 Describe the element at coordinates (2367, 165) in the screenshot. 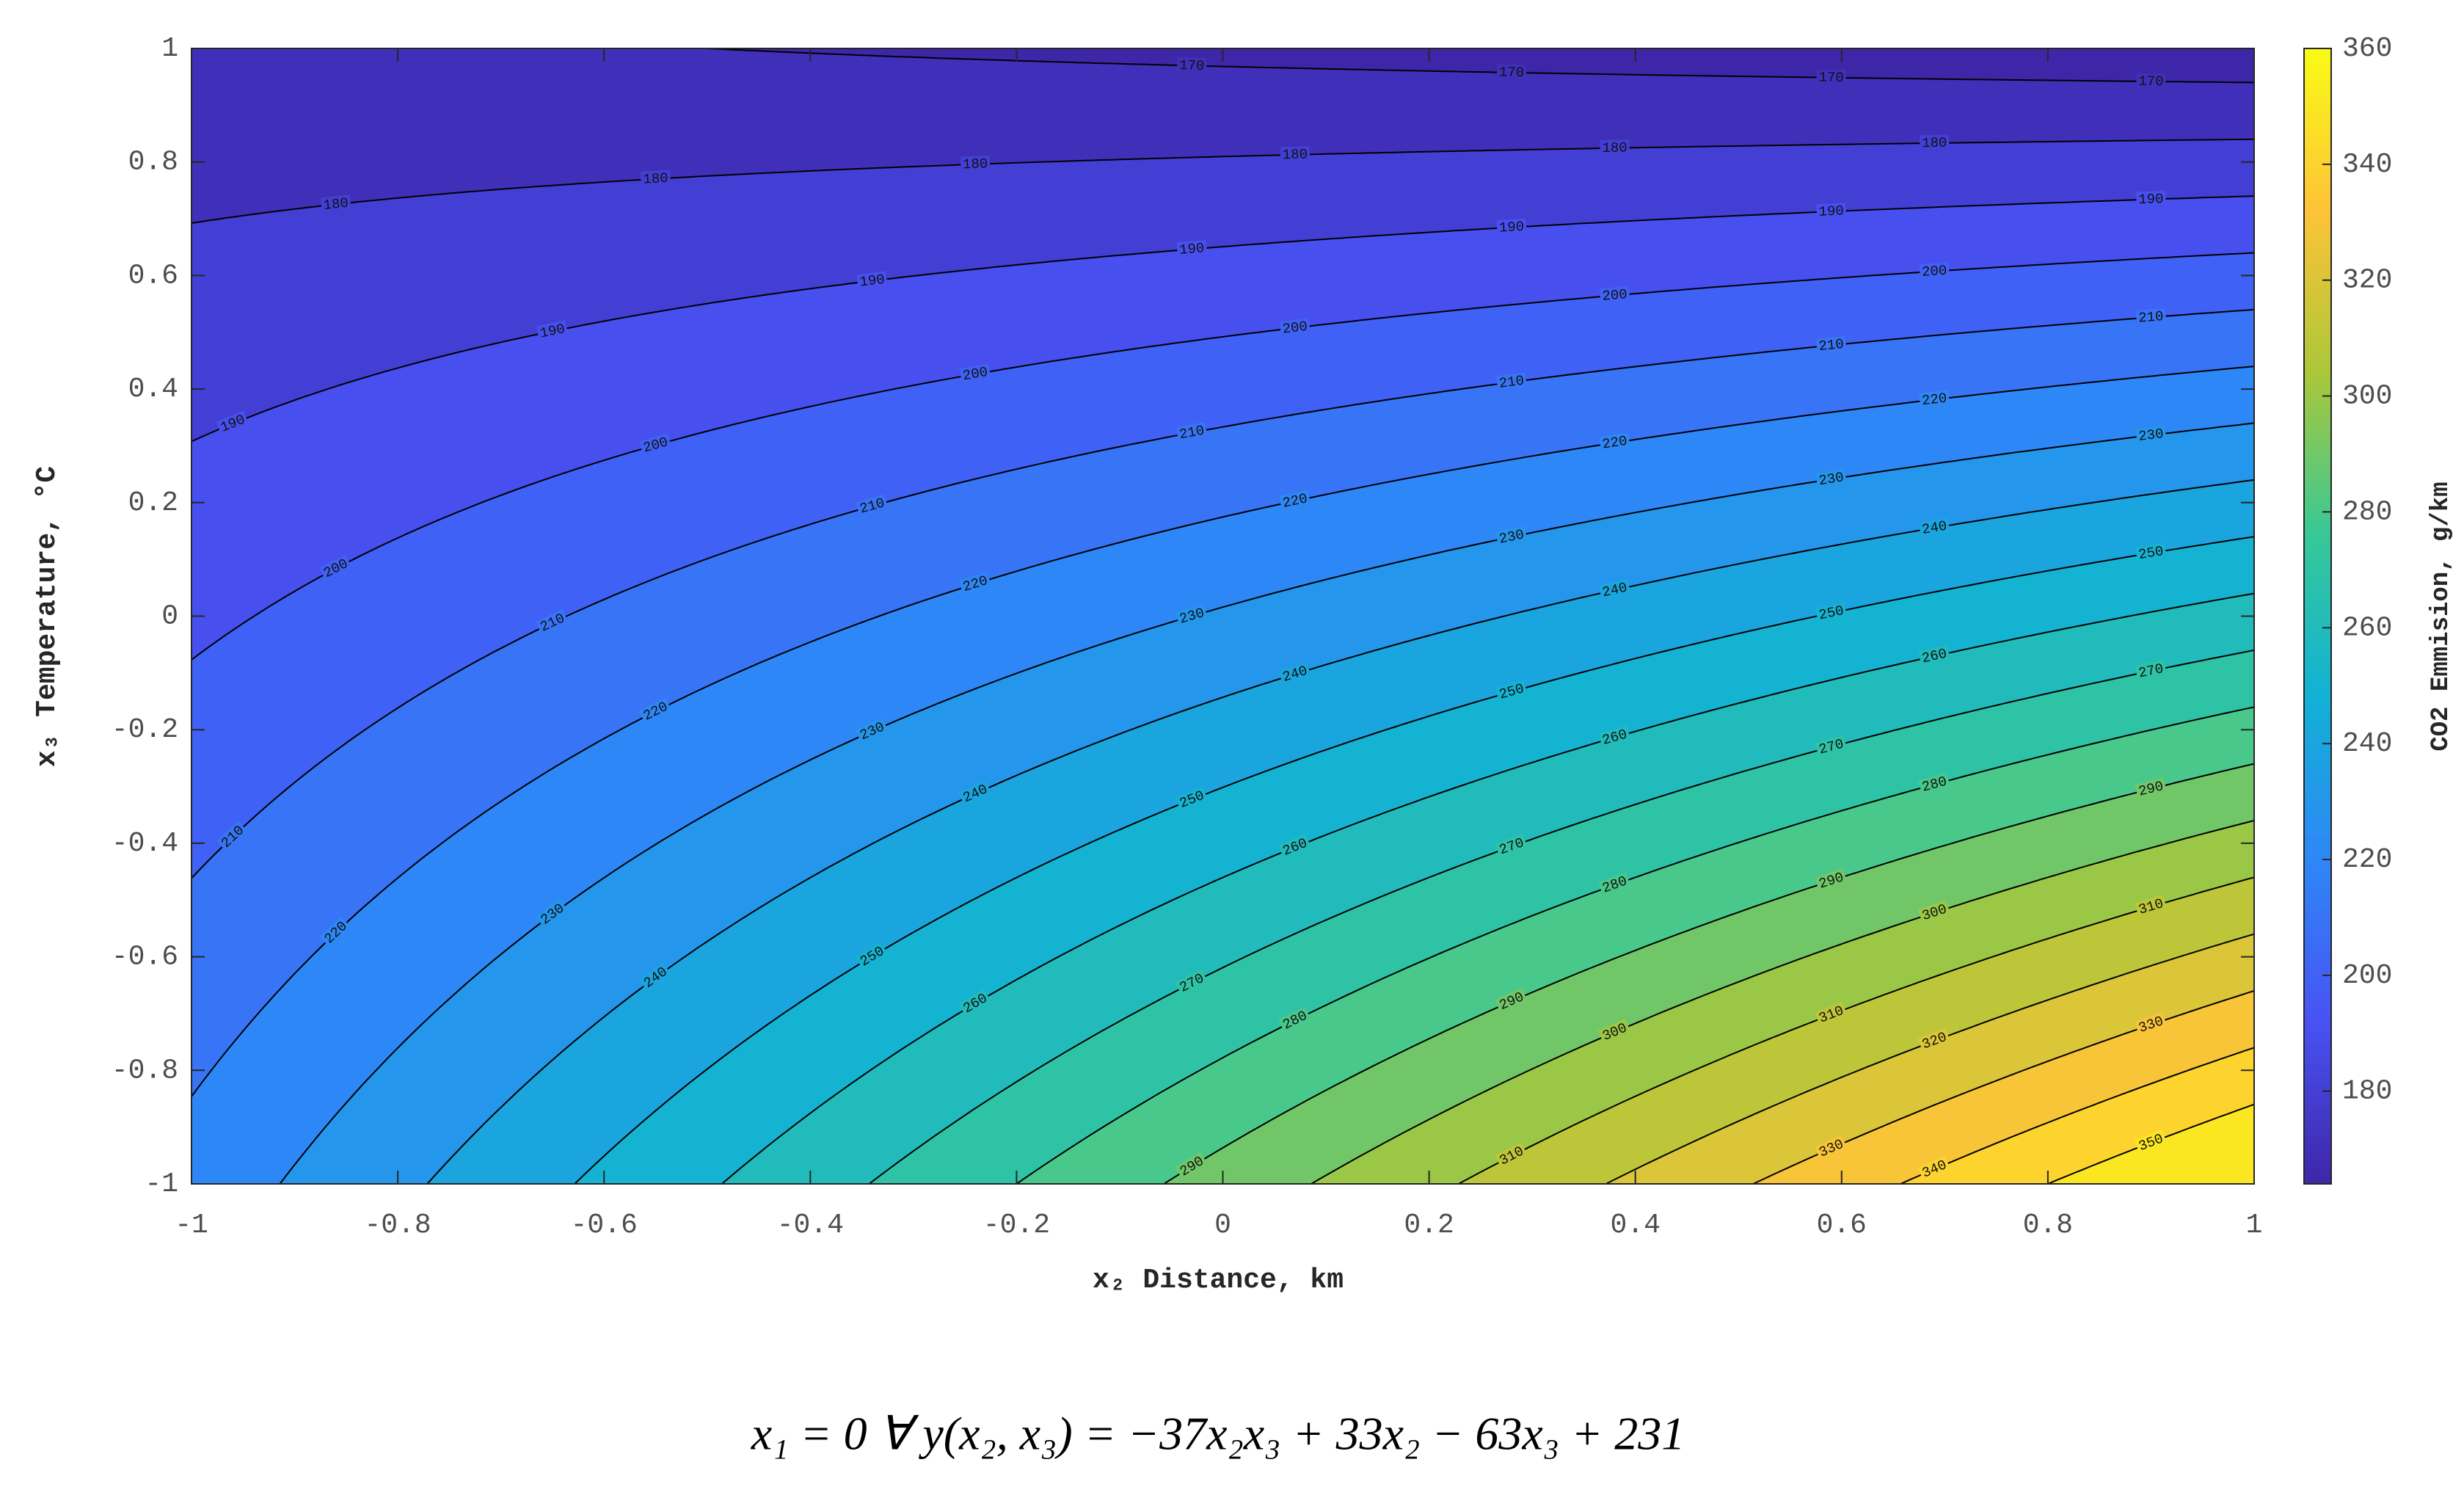

I see `colorbar-tick-label: 340` at that location.